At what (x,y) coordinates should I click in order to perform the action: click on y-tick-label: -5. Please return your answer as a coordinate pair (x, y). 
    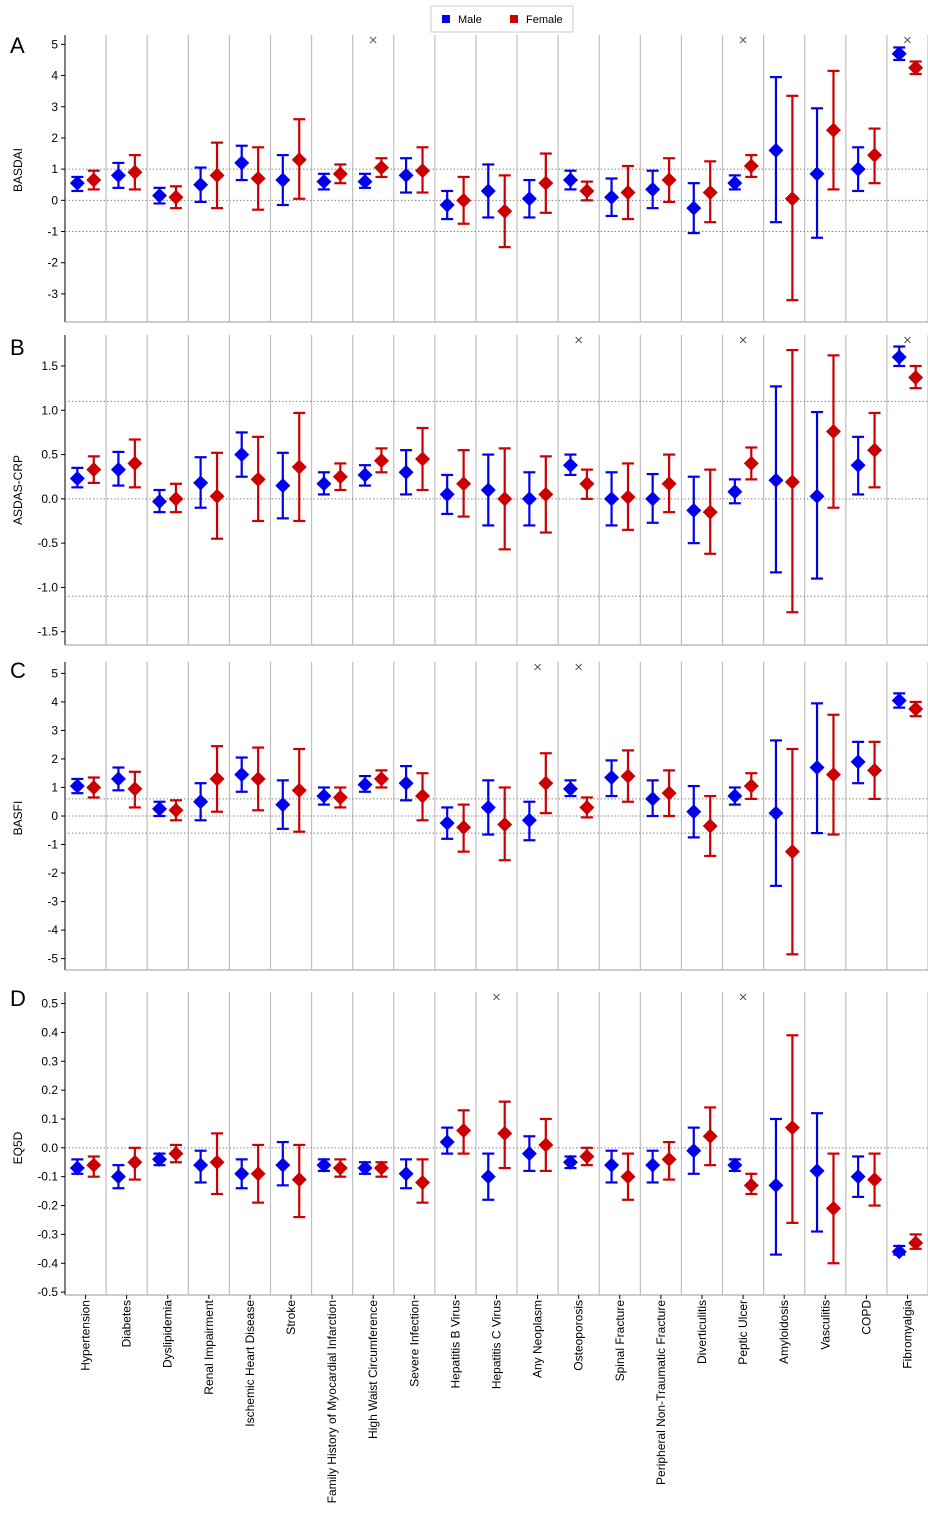
    Looking at the image, I should click on (52, 959).